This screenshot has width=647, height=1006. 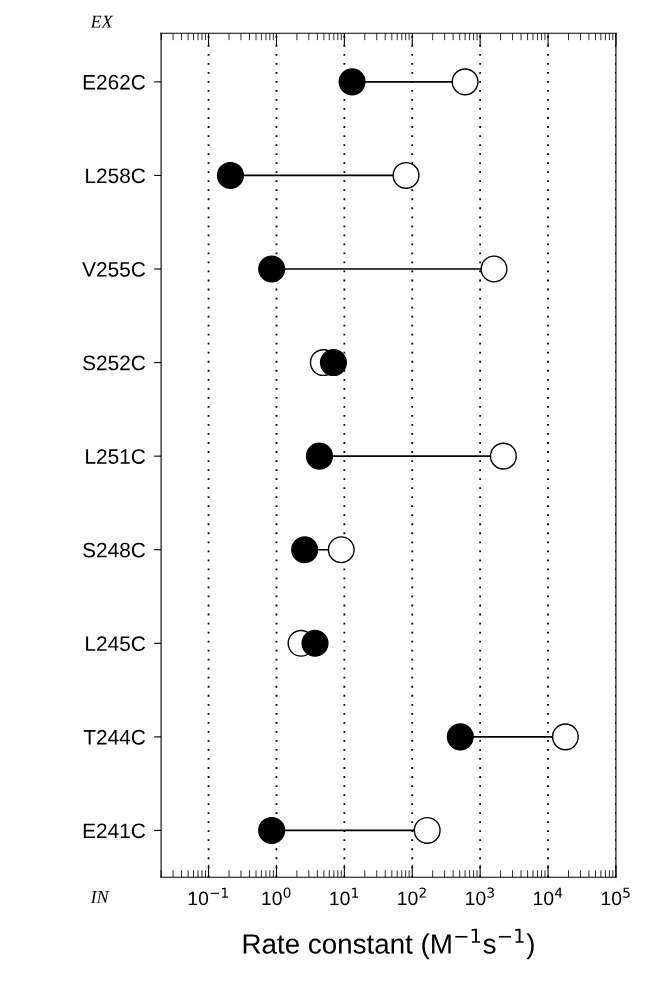 I want to click on x-tick-label: 10$^{−1}$, so click(x=208, y=896).